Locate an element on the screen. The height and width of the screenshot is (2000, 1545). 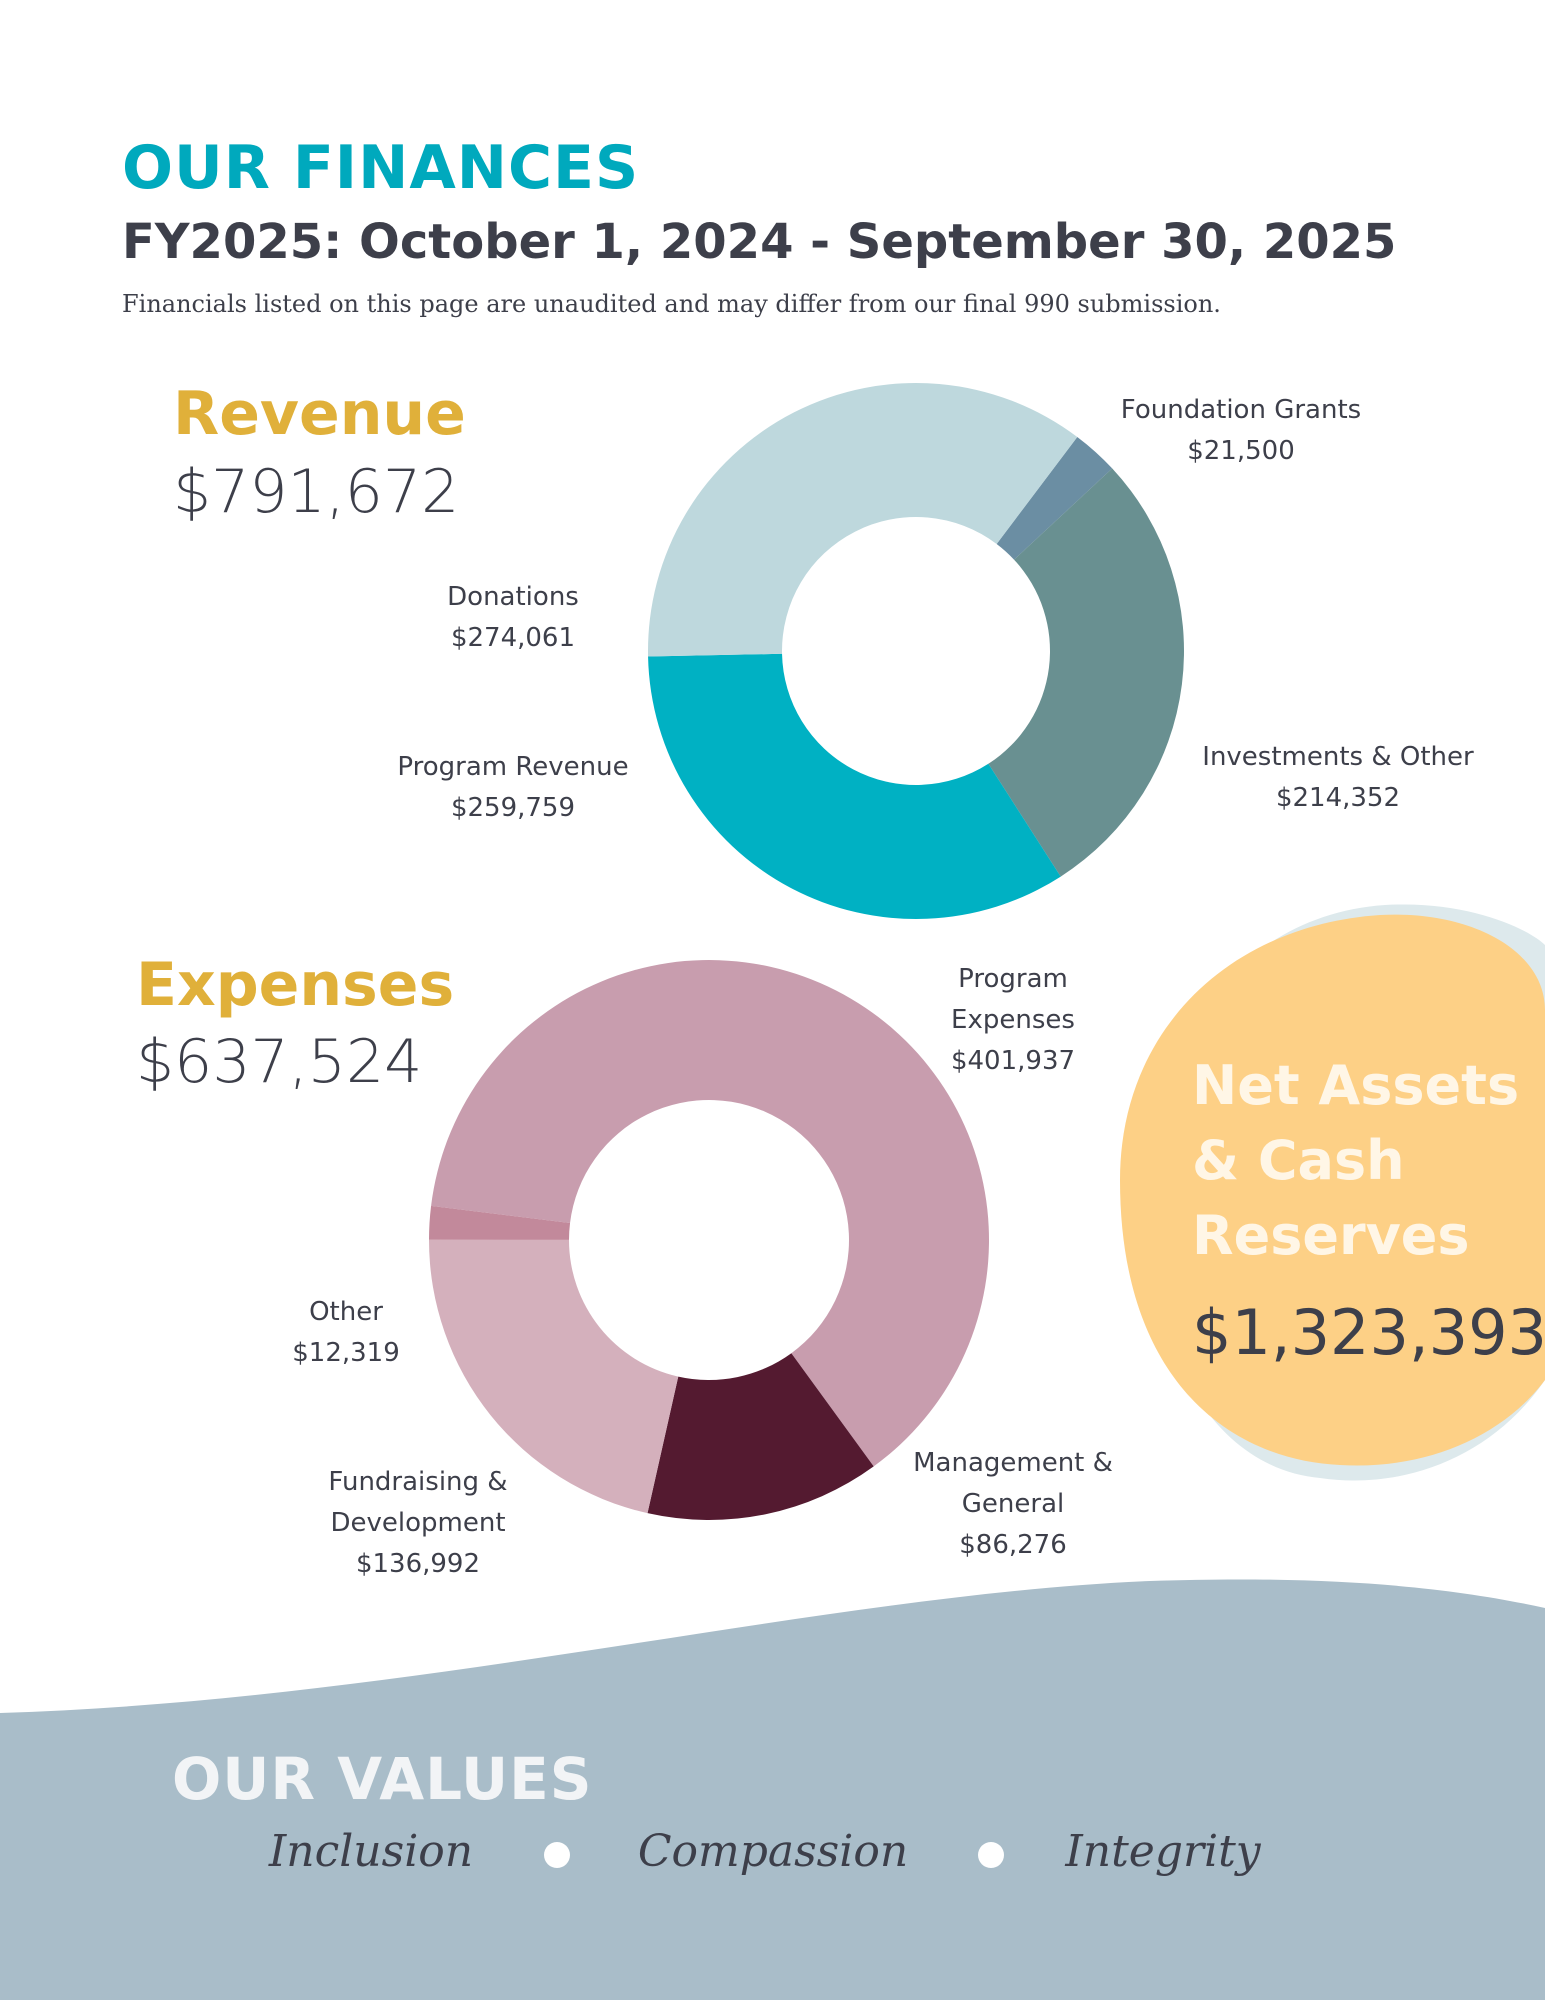
revenue-label-foundation-grants: Foundation Grants $21,500 is located at coordinates (1241, 431).